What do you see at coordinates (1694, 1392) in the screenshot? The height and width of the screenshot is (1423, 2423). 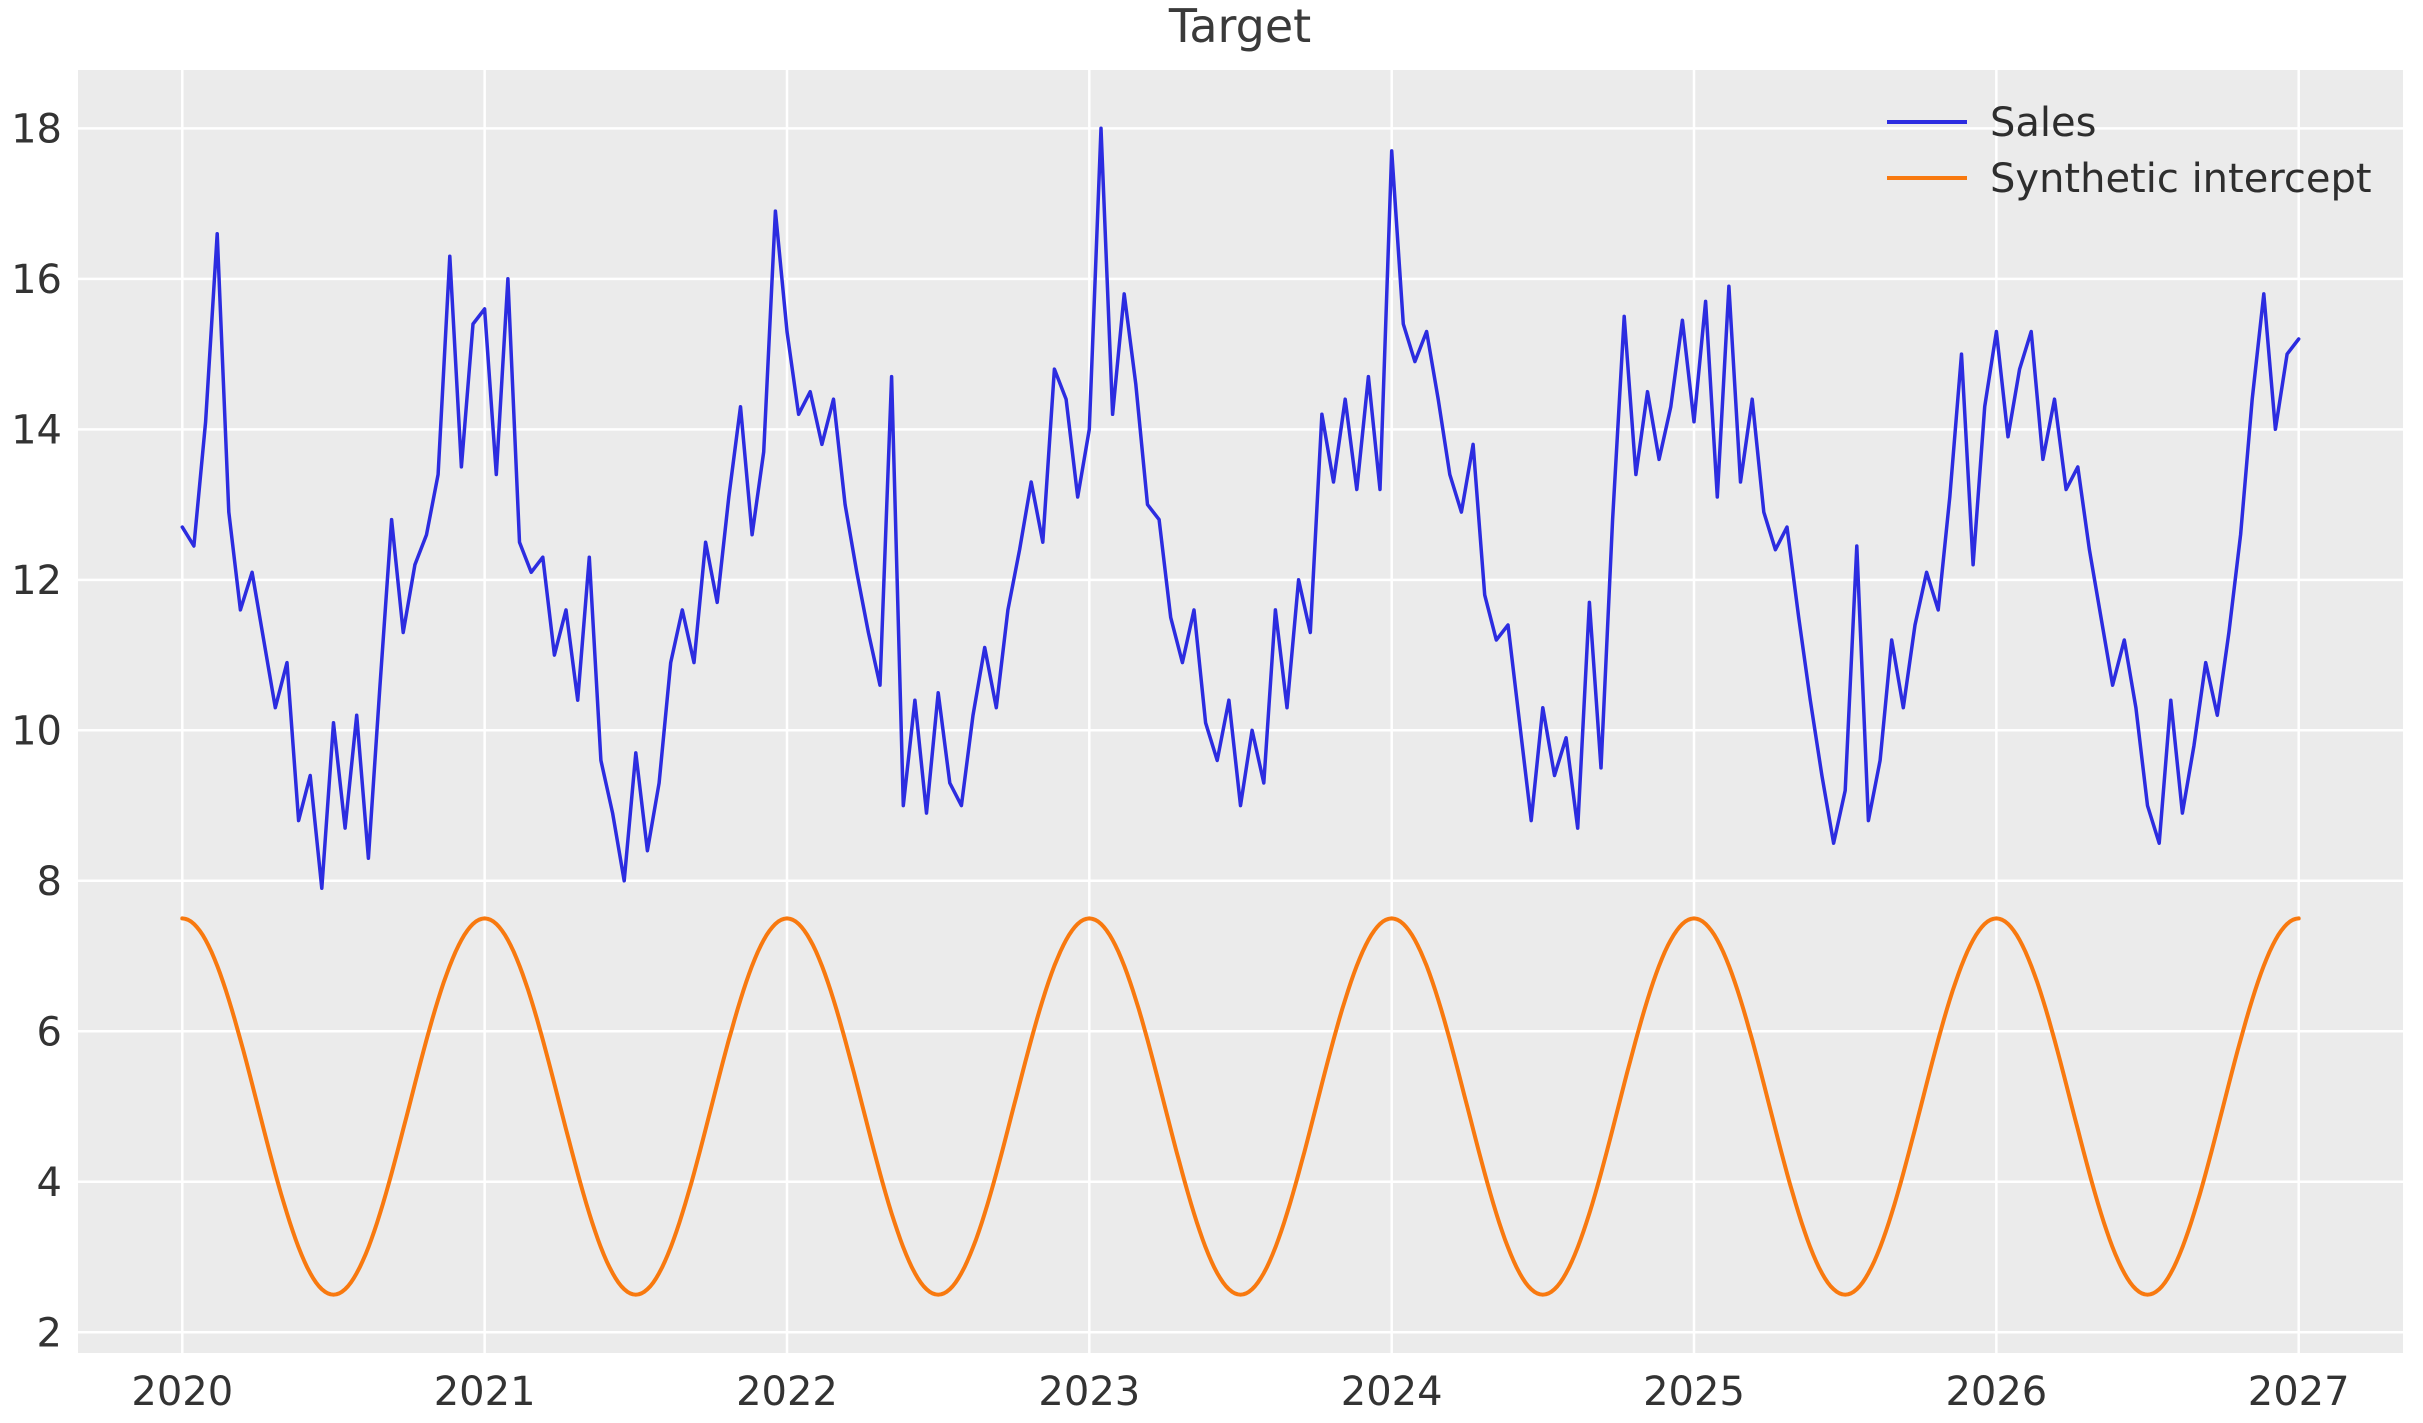 I see `x-tick-label: 2025` at bounding box center [1694, 1392].